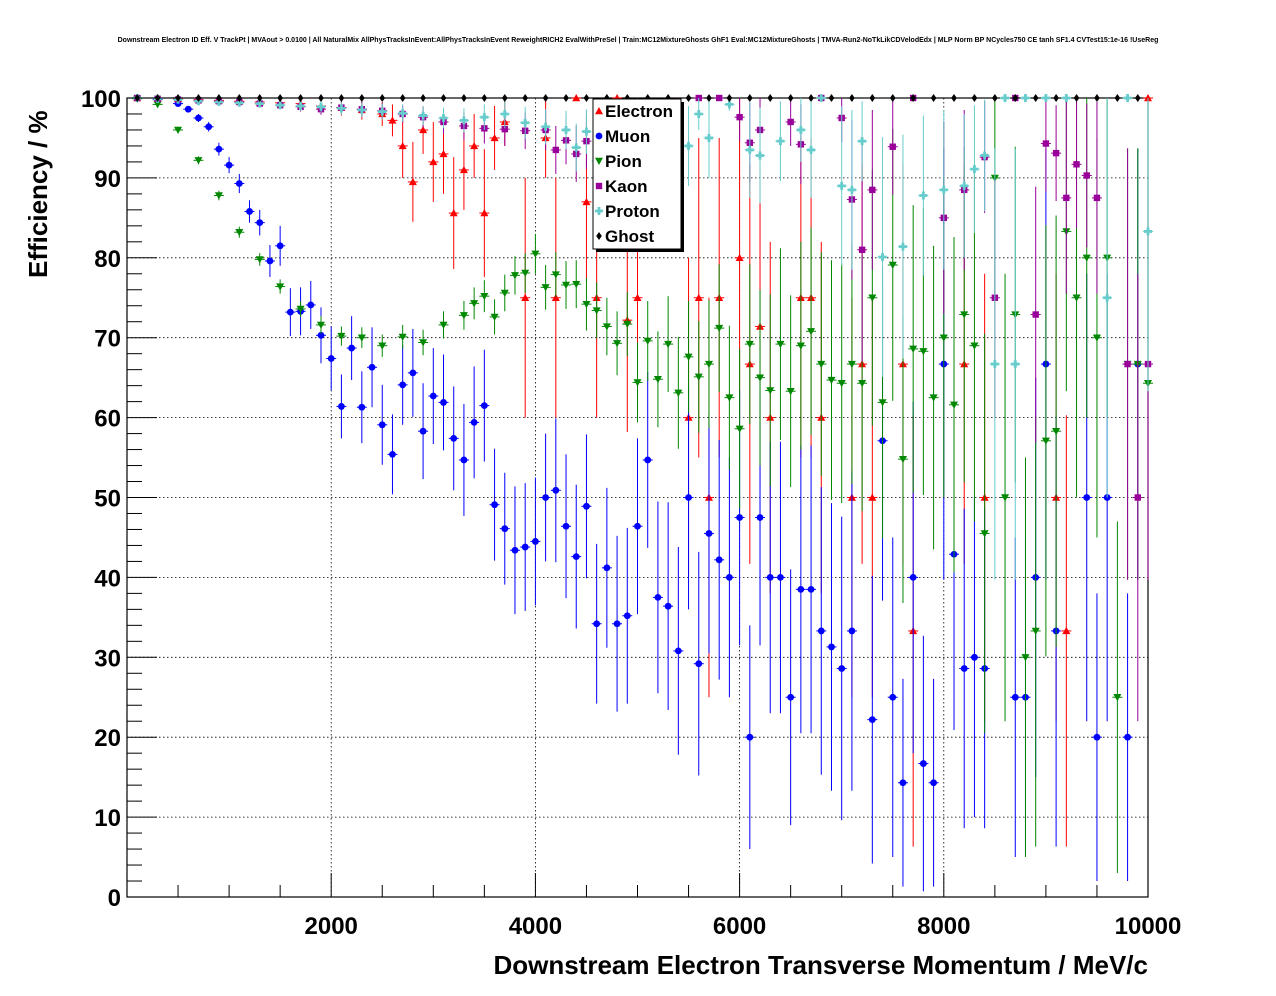 The image size is (1276, 996). What do you see at coordinates (739, 926) in the screenshot?
I see `x-tick-label: 6000` at bounding box center [739, 926].